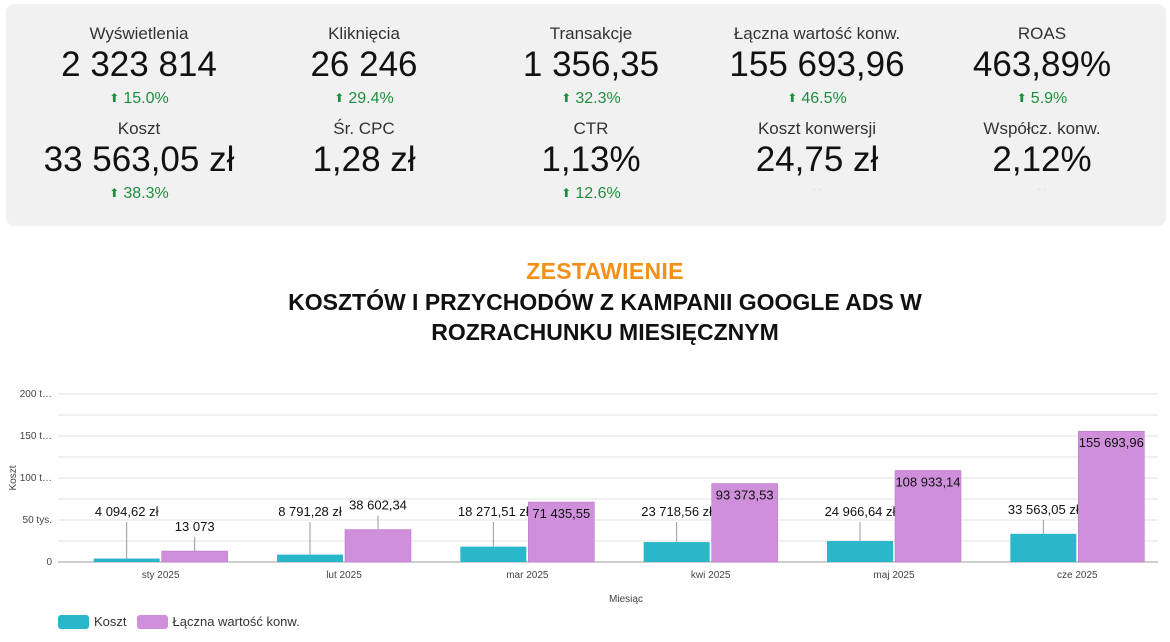 Image resolution: width=1170 pixels, height=642 pixels. I want to click on data-label-koszt: 4 094,62 zł, so click(127, 511).